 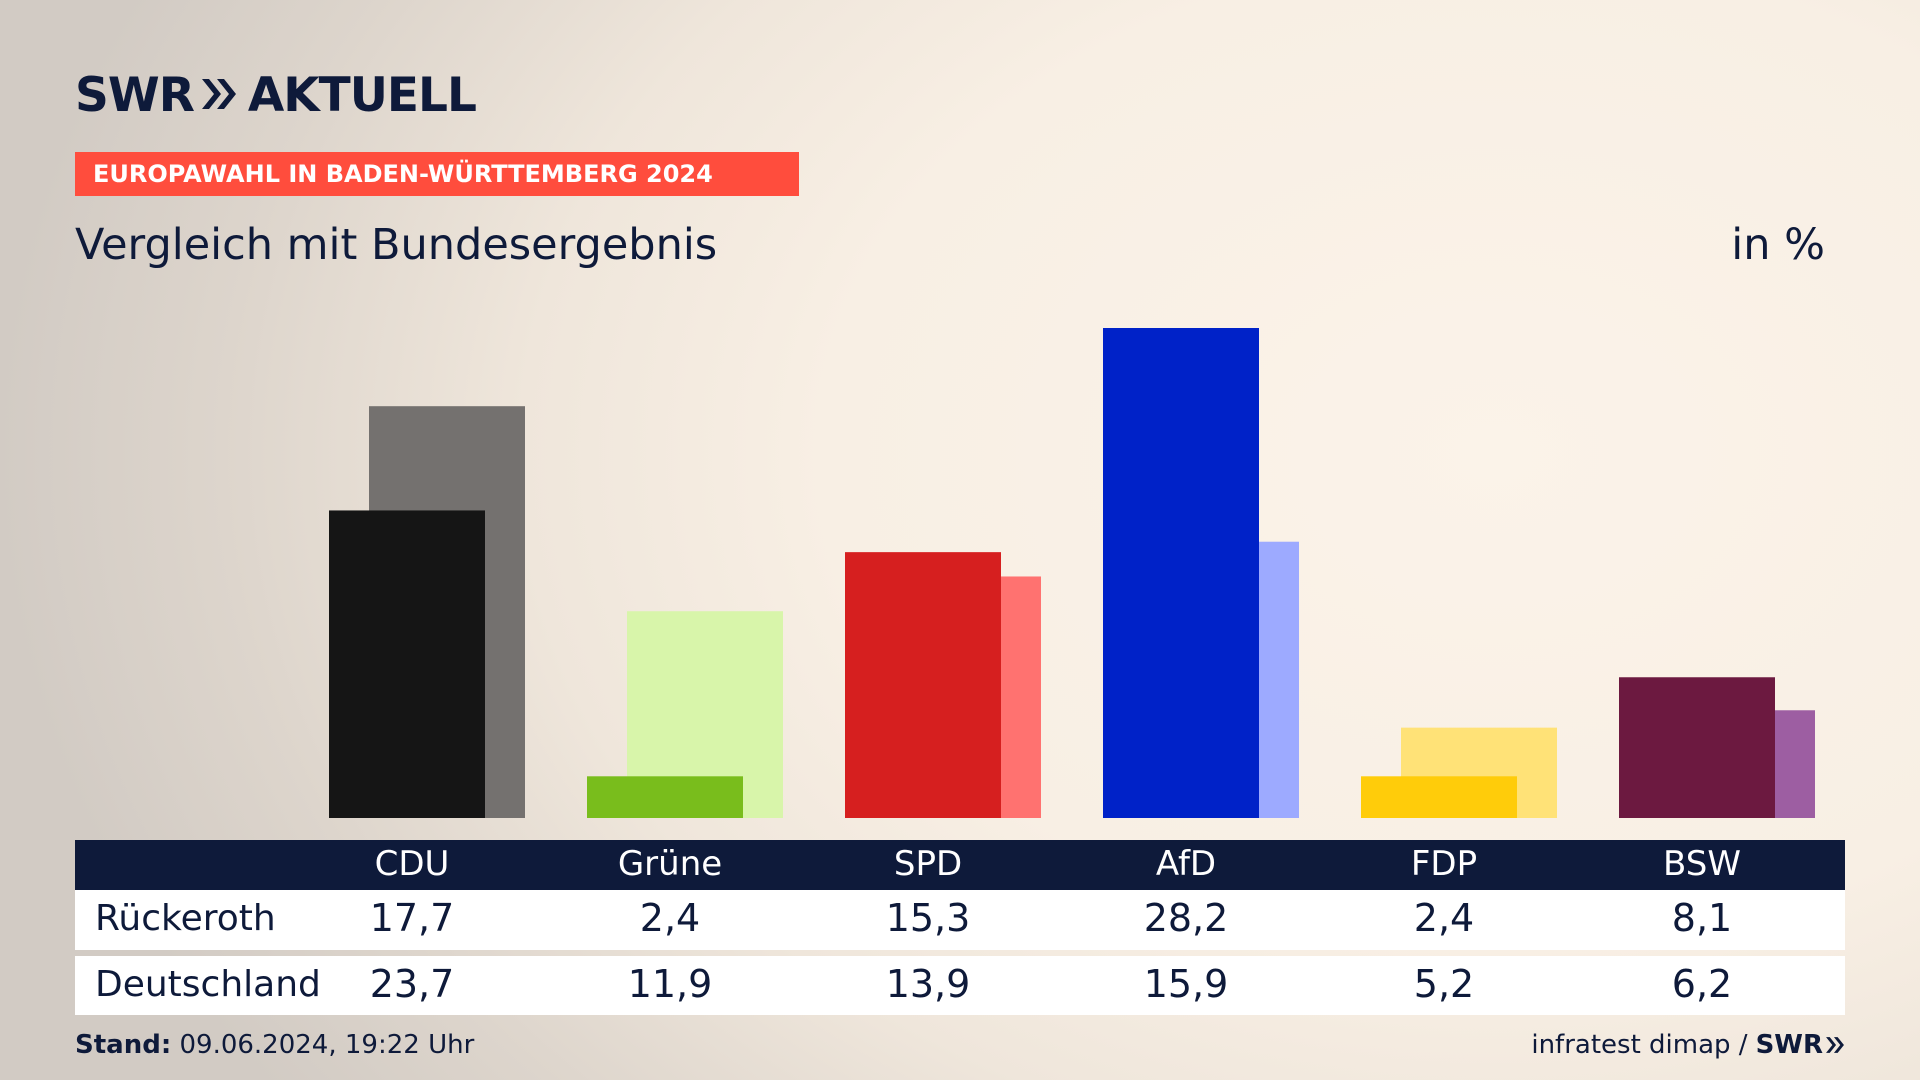 I want to click on table-cell: 17,7, so click(x=412, y=918).